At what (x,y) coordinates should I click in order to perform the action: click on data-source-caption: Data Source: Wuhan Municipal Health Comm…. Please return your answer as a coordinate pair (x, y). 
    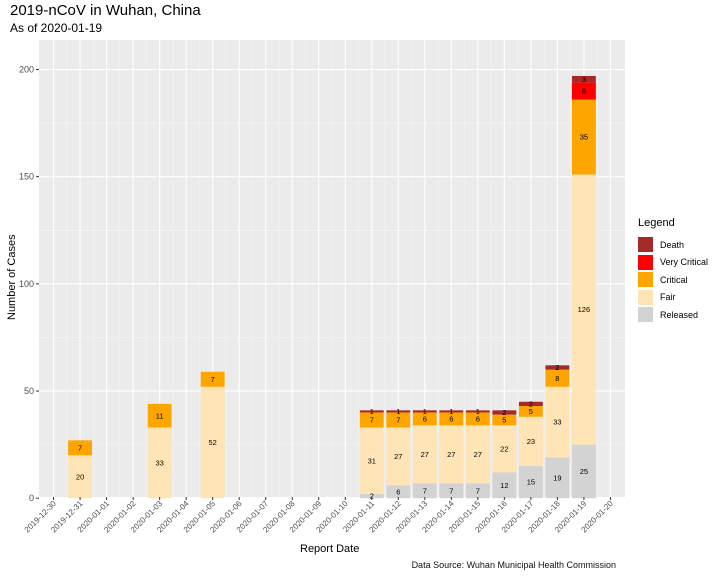
    Looking at the image, I should click on (513, 565).